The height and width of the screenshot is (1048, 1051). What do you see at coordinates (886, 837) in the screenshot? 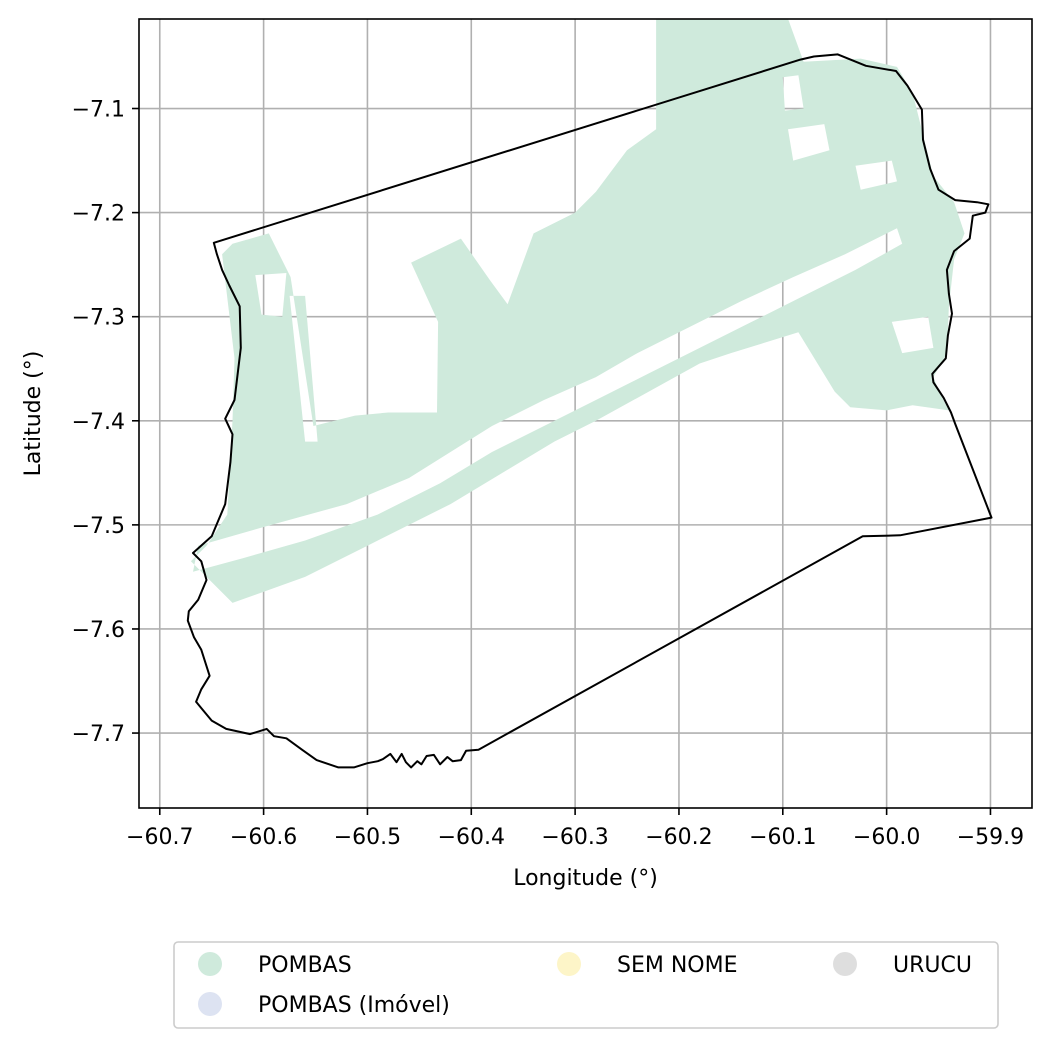
I see `x-tick-label: −60.0` at bounding box center [886, 837].